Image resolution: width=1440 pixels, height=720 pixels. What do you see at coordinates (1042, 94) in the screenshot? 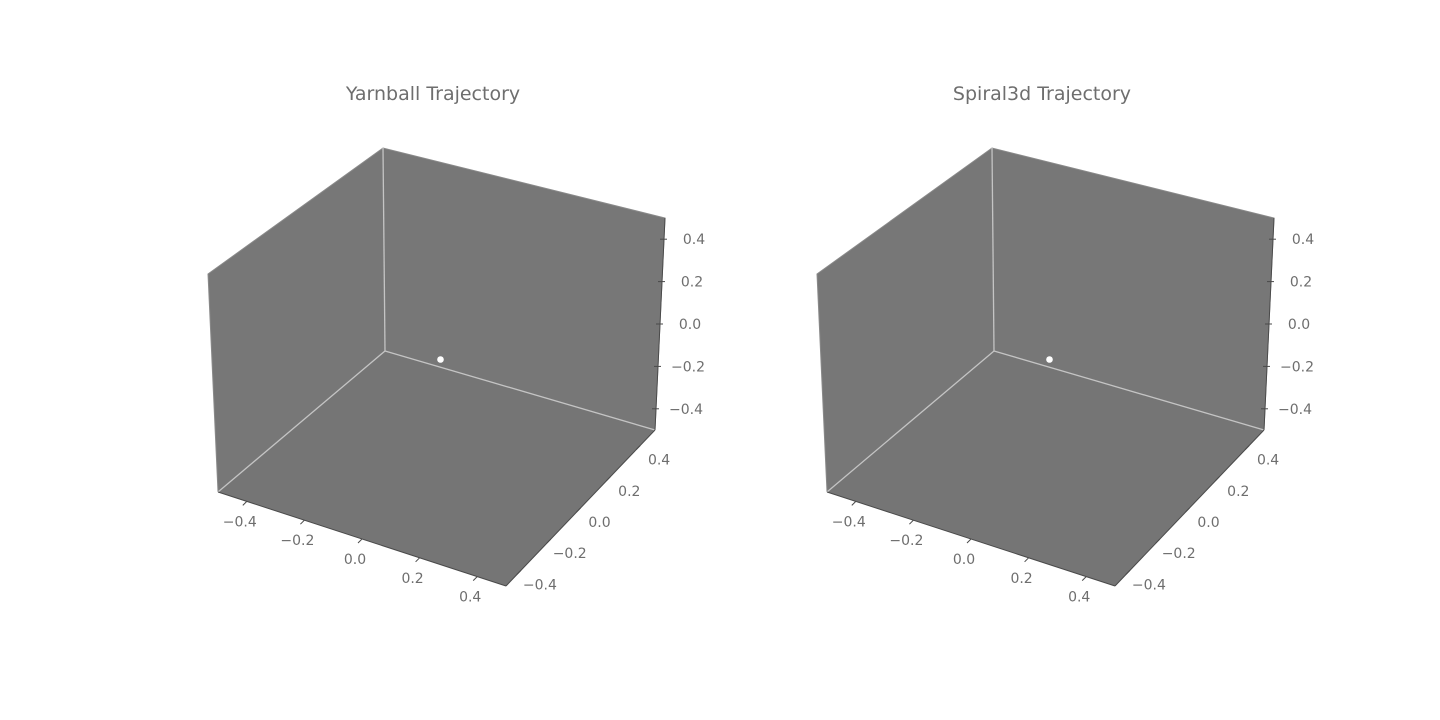
I see `chart-title: Spiral3d Trajectory` at bounding box center [1042, 94].